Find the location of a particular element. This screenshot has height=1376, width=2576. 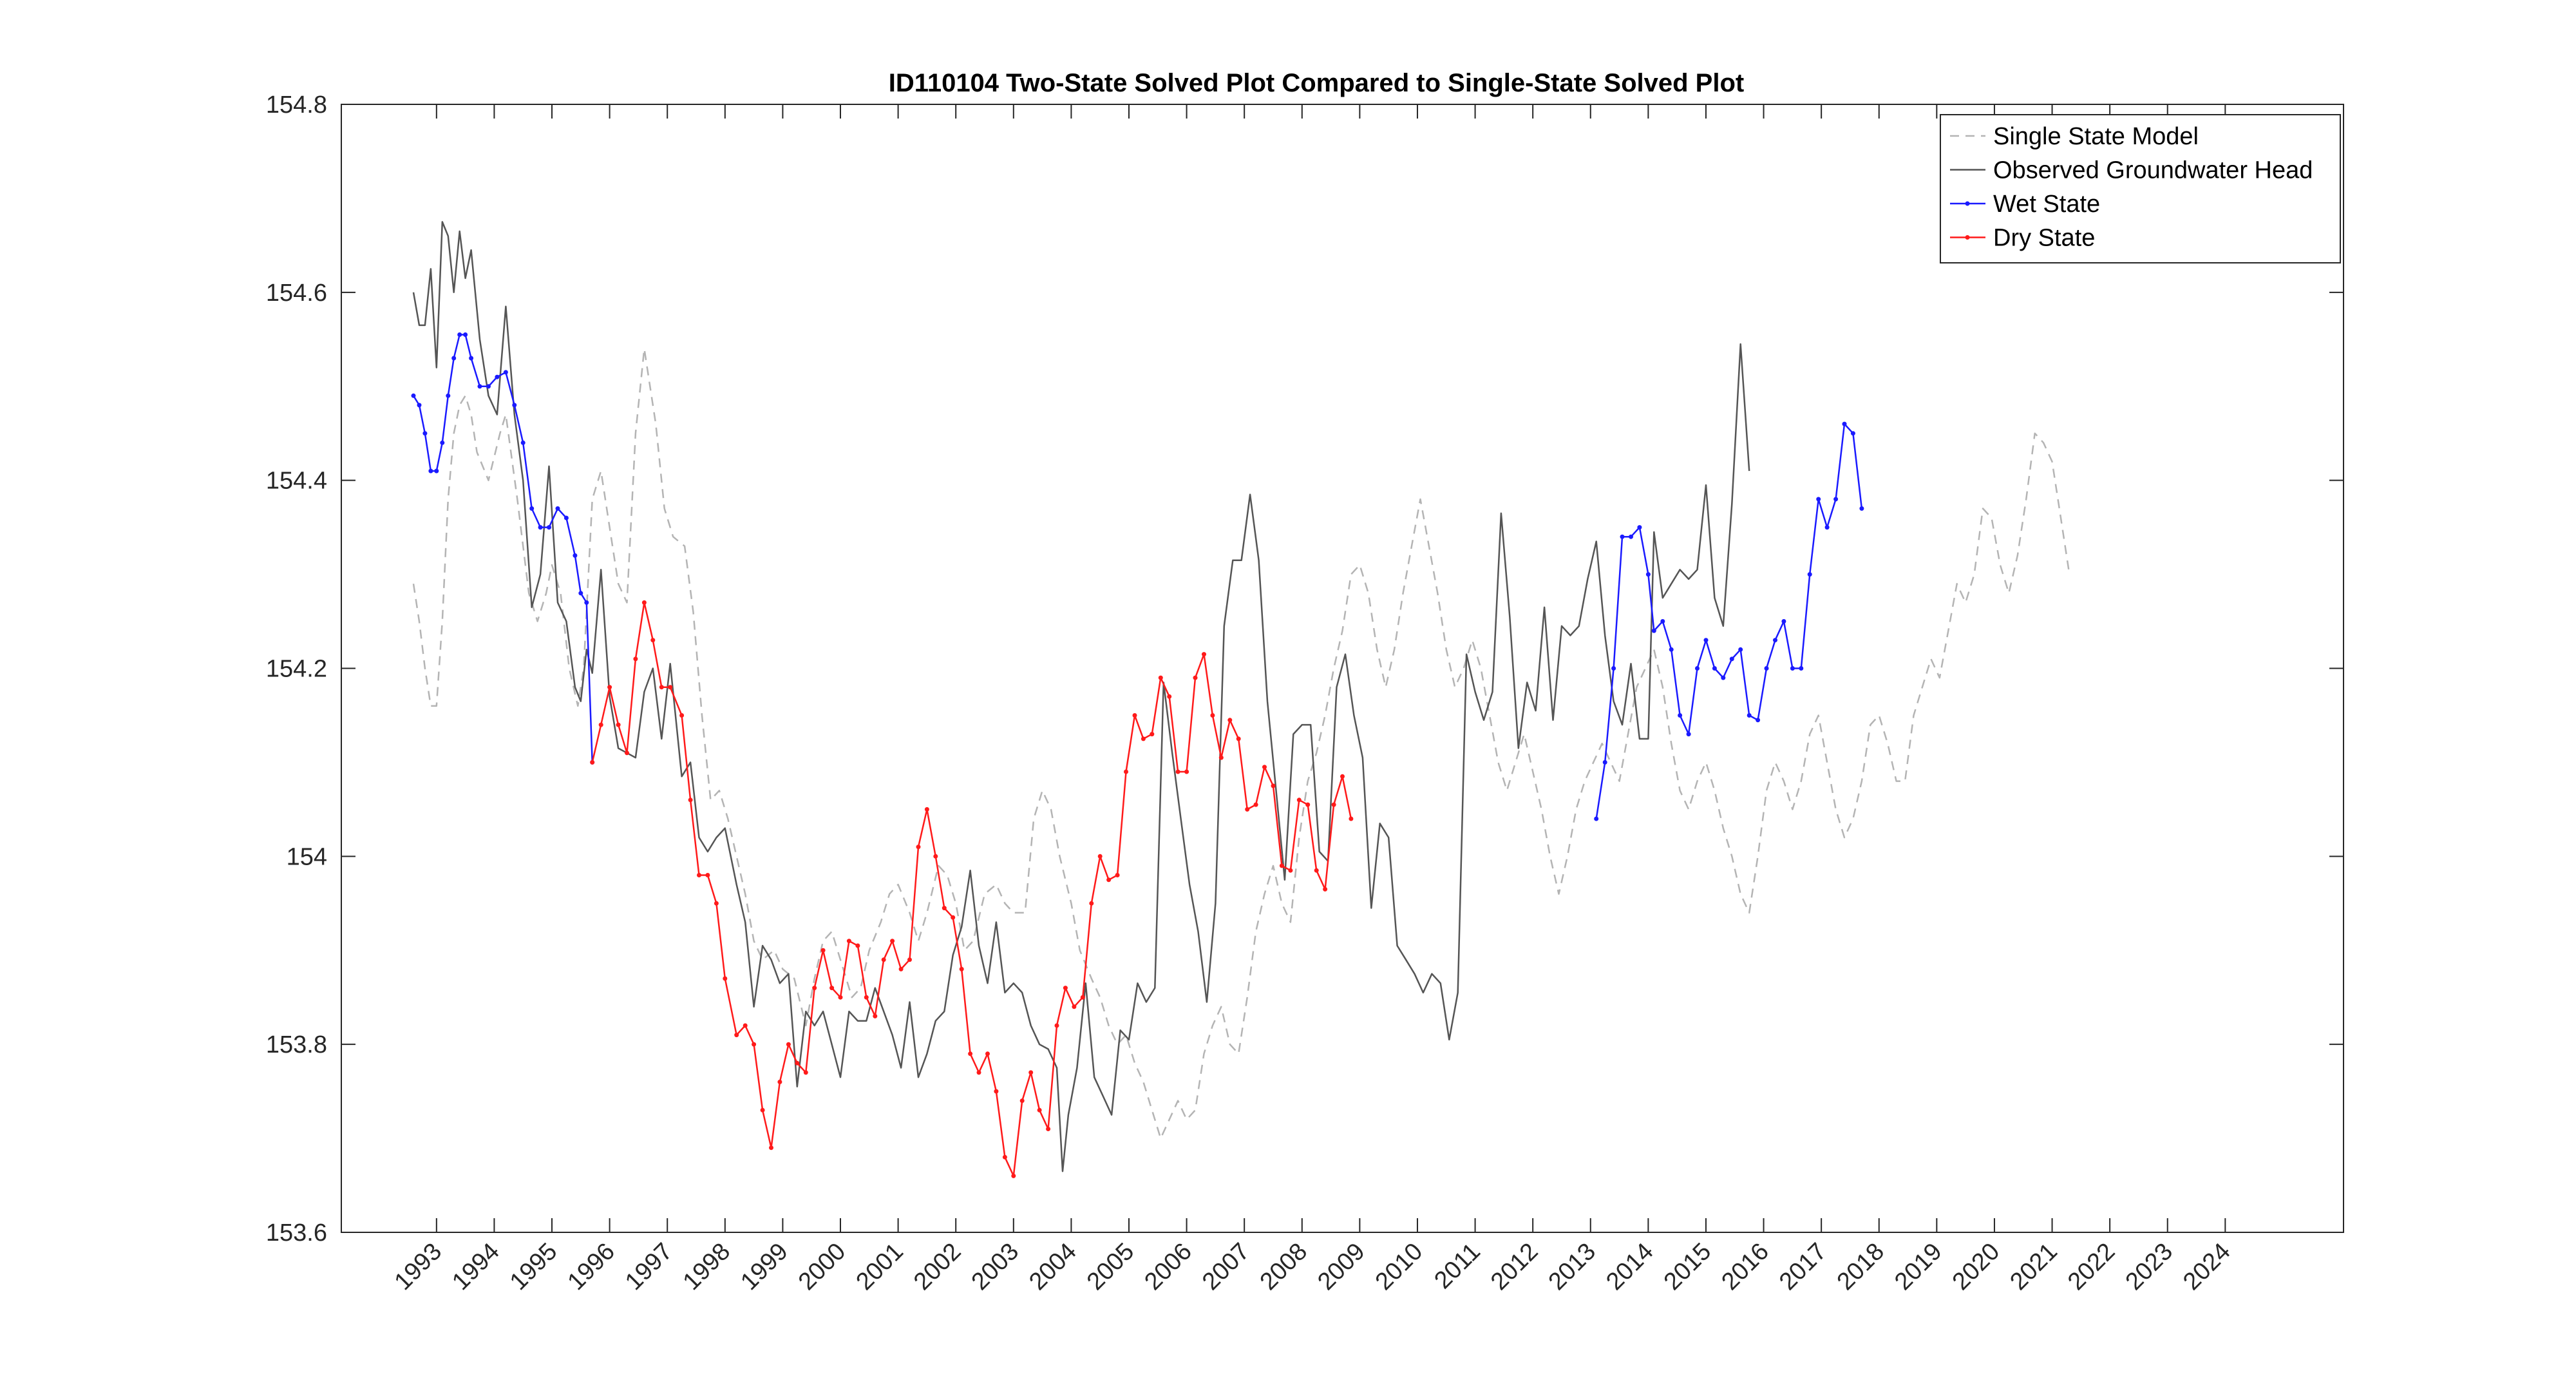

series-dry-state is located at coordinates (972, 889).